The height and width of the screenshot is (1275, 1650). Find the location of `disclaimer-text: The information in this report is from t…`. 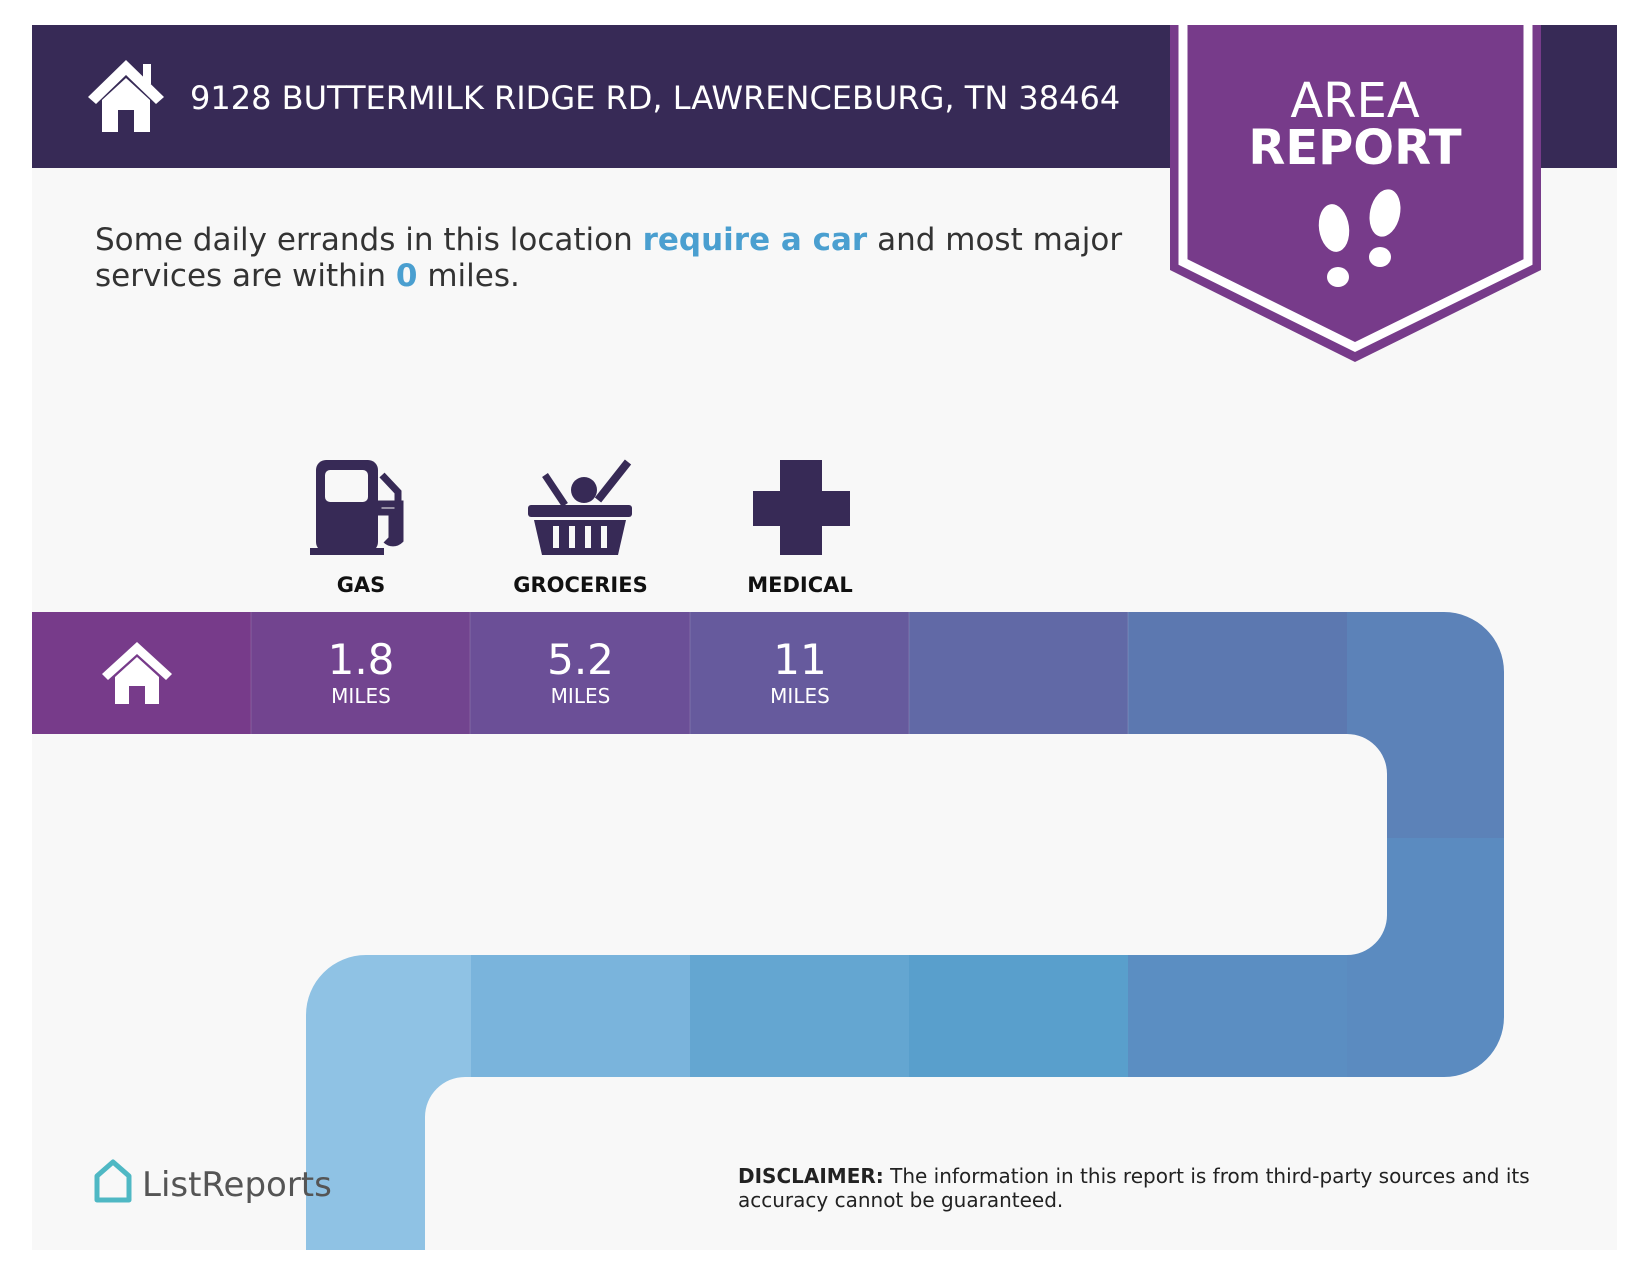

disclaimer-text: The information in this report is from t… is located at coordinates (1209, 1176).